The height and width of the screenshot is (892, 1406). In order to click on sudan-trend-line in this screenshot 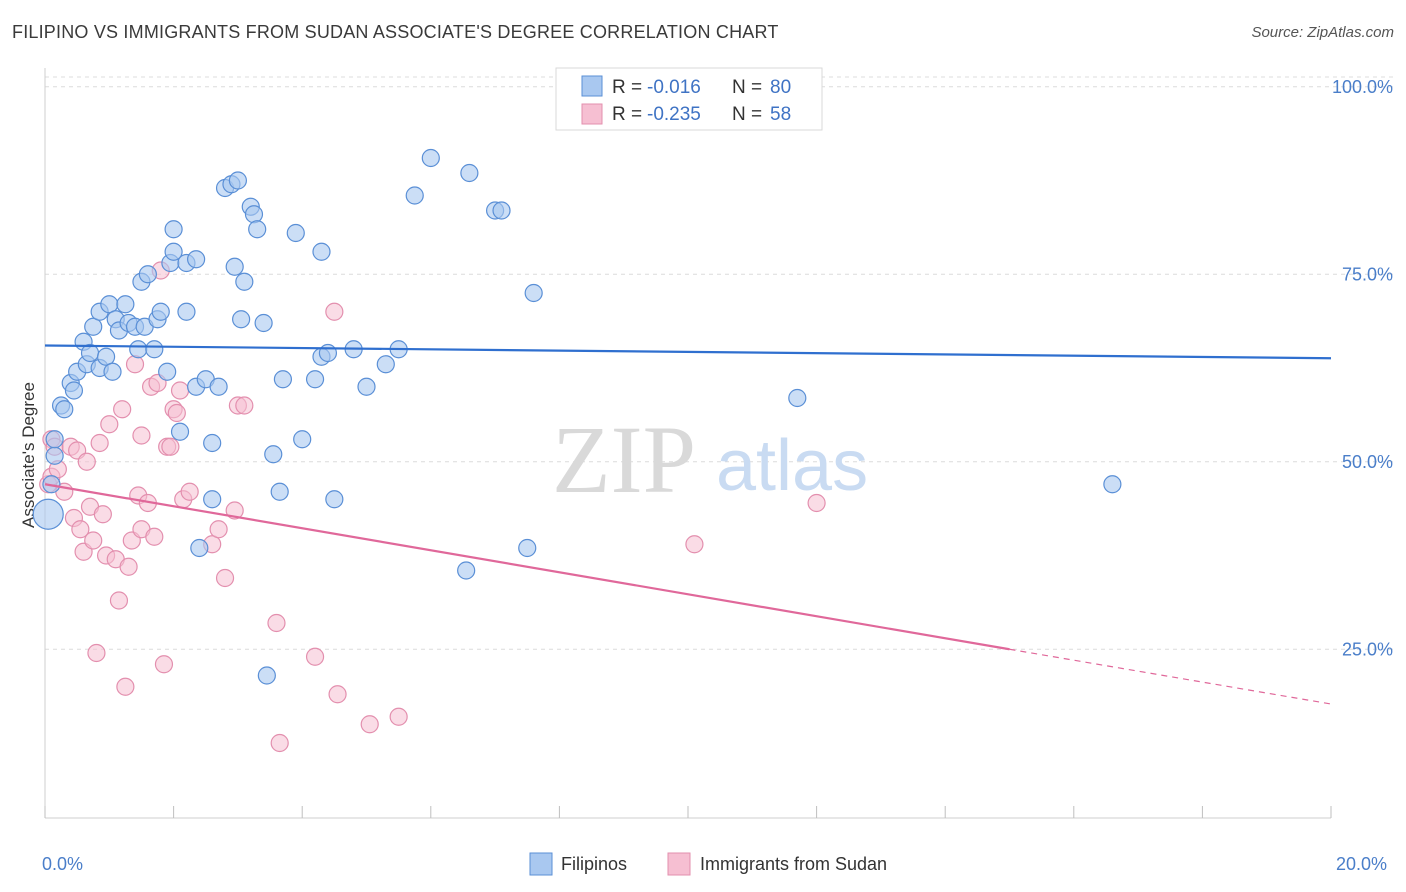, I will do `click(527, 567)`.